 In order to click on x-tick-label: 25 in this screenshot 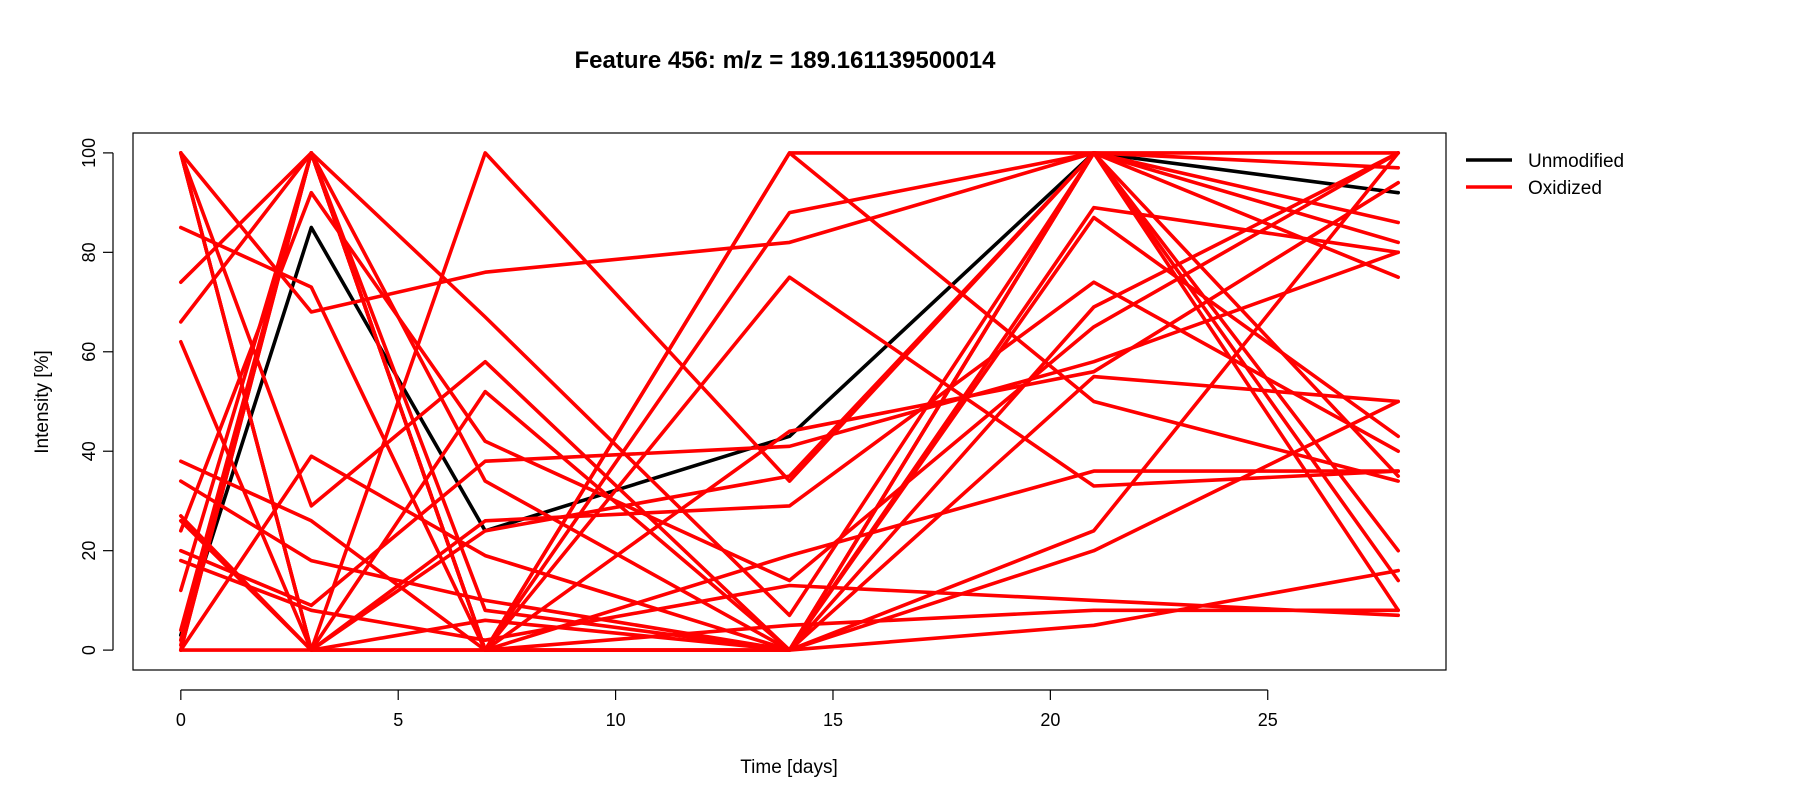, I will do `click(1268, 720)`.